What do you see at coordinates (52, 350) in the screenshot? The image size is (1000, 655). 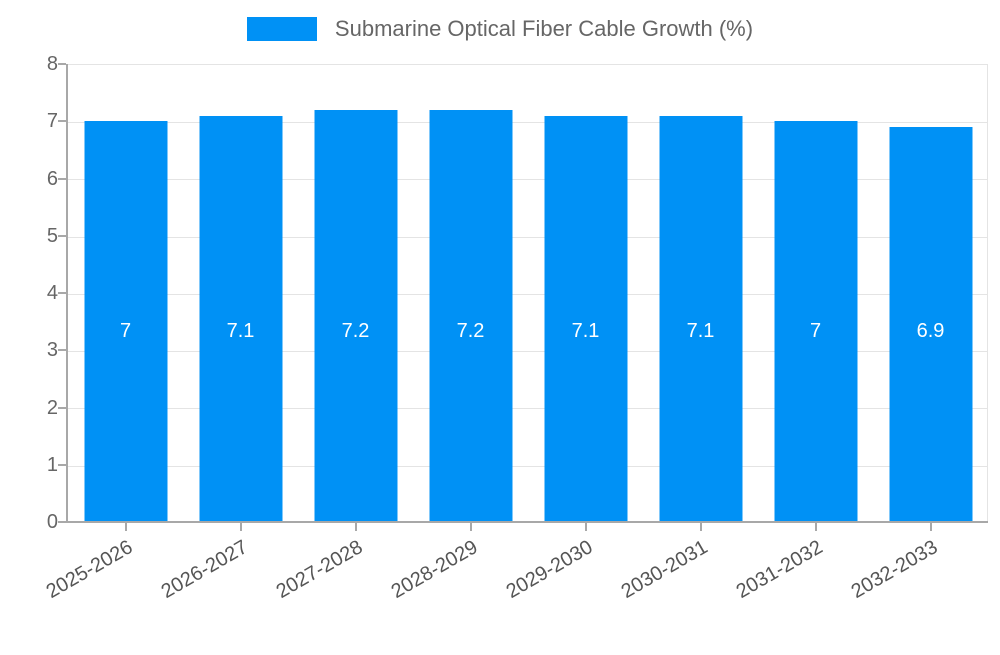 I see `y-axis-tick-label: 3` at bounding box center [52, 350].